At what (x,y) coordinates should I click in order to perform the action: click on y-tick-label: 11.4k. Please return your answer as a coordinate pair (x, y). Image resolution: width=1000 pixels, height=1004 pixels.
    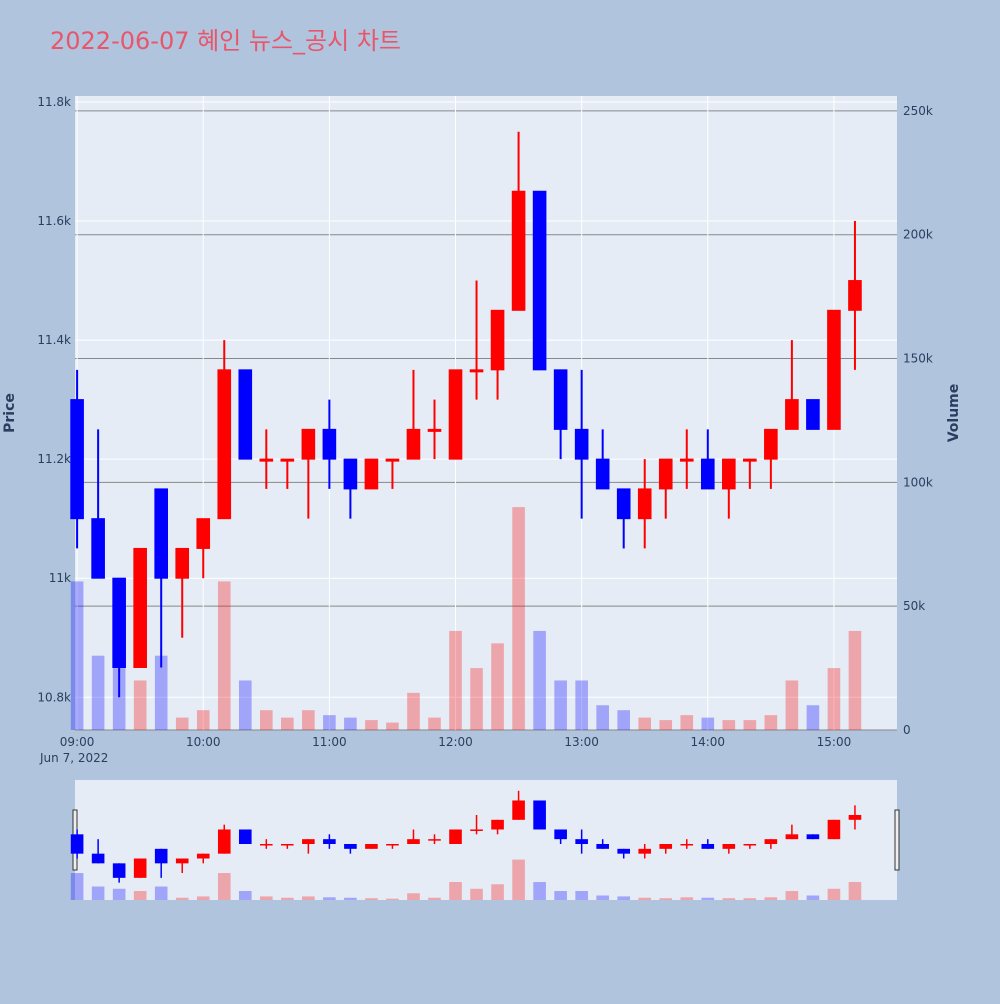
    Looking at the image, I should click on (54, 340).